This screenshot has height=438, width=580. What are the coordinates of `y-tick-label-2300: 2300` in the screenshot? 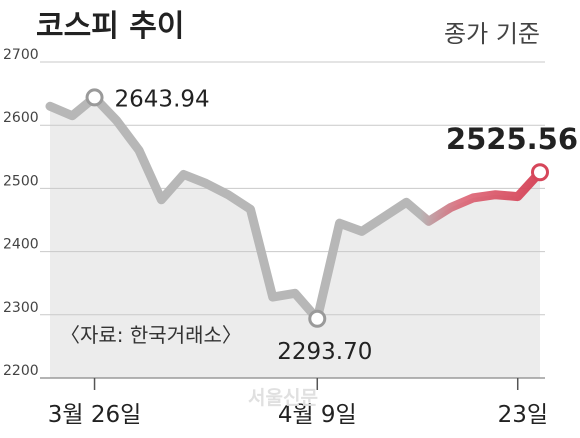 It's located at (21, 308).